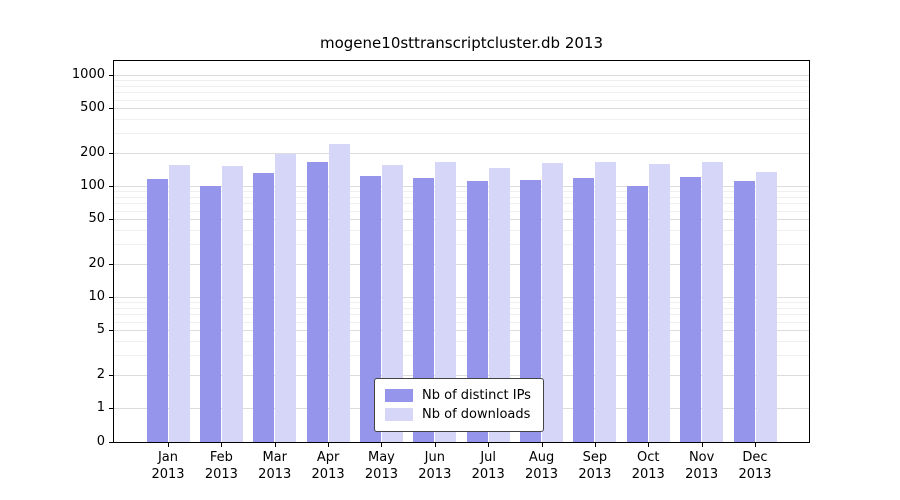 This screenshot has height=500, width=900. I want to click on chart-title: mogene10sttranscriptcluster.db 2013, so click(461, 43).